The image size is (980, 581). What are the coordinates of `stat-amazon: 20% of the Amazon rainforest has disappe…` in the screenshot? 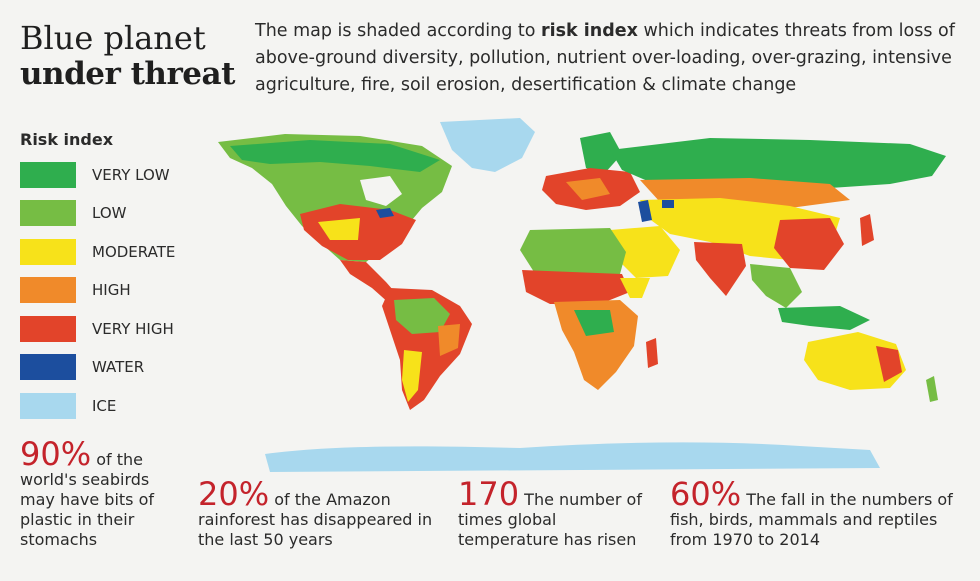 It's located at (318, 514).